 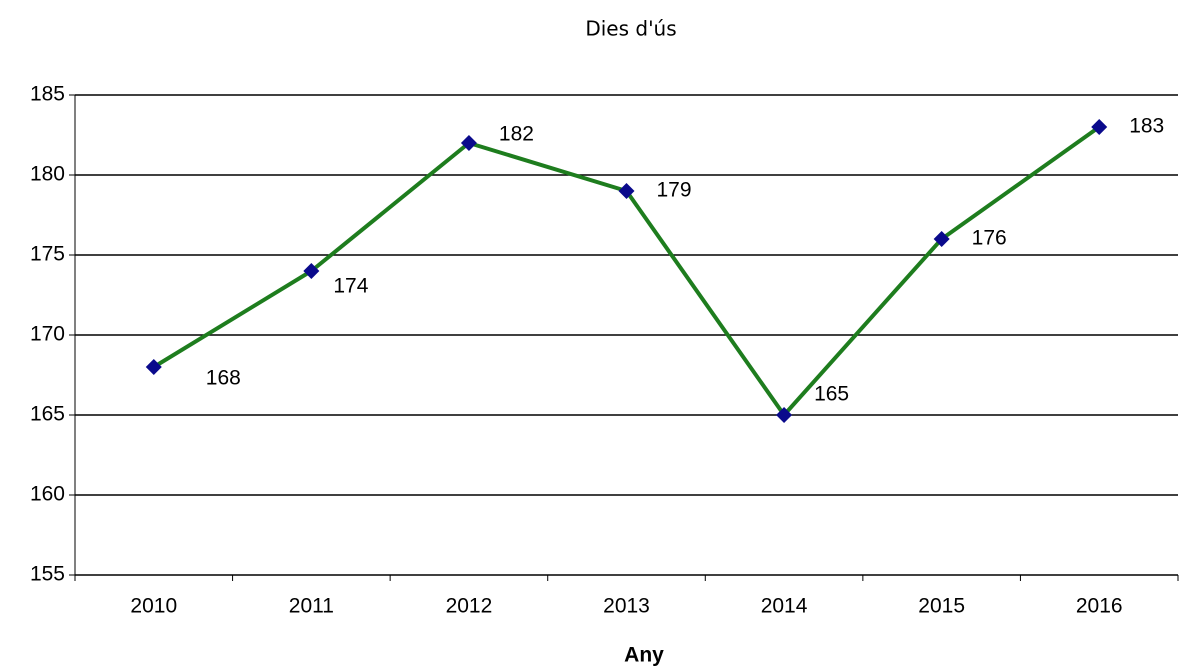 What do you see at coordinates (311, 606) in the screenshot?
I see `x-tick-label: 2011` at bounding box center [311, 606].